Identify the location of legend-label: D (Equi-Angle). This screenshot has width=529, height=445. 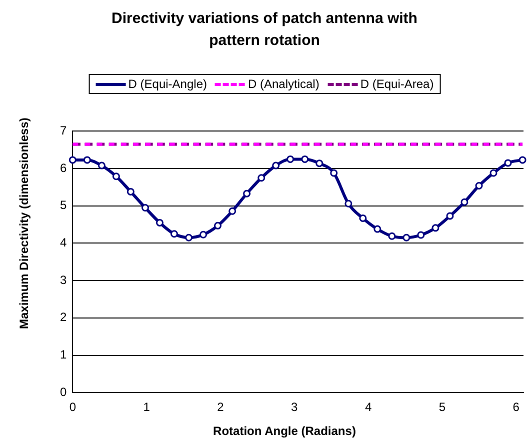
(167, 84).